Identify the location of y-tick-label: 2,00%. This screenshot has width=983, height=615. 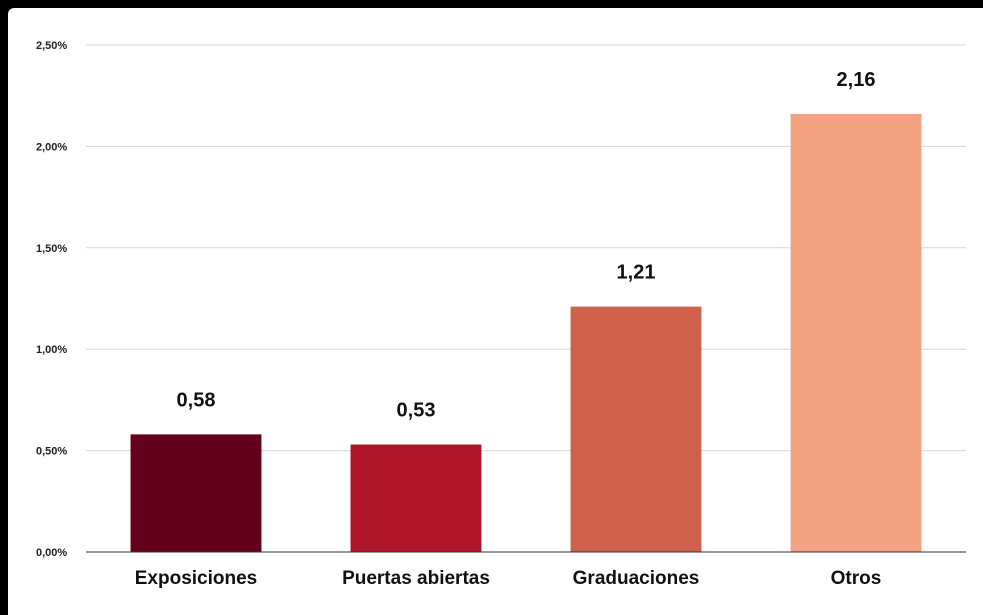
(51, 147).